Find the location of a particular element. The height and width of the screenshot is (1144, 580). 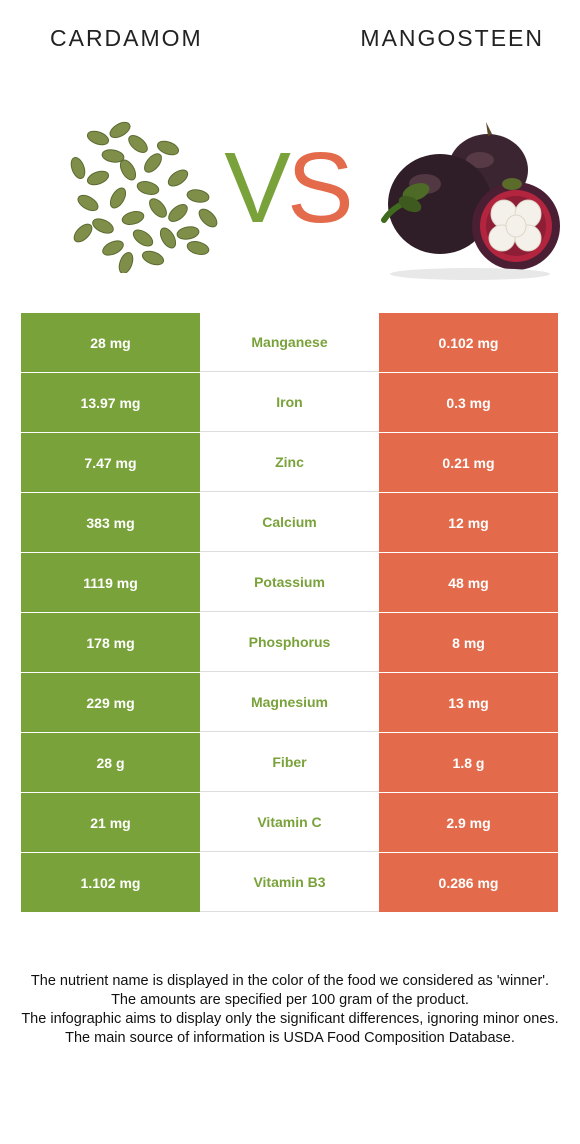

nutrient-name: Magnesium is located at coordinates (289, 702).